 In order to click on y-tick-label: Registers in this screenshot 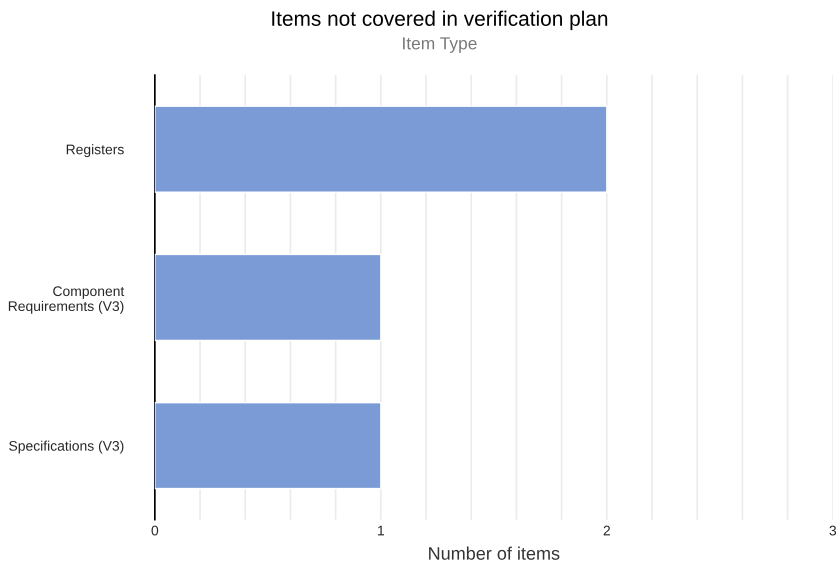, I will do `click(95, 151)`.